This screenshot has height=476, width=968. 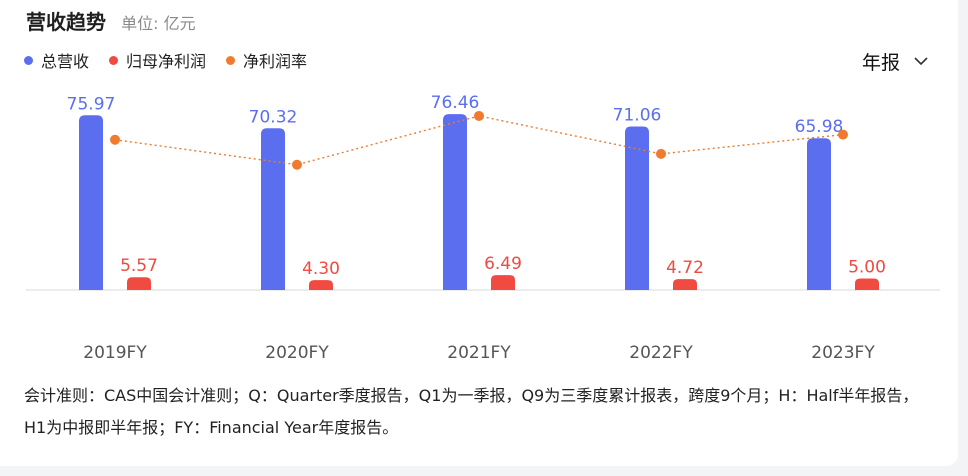 I want to click on legend-label-net-profit: 归母净利润, so click(x=166, y=61).